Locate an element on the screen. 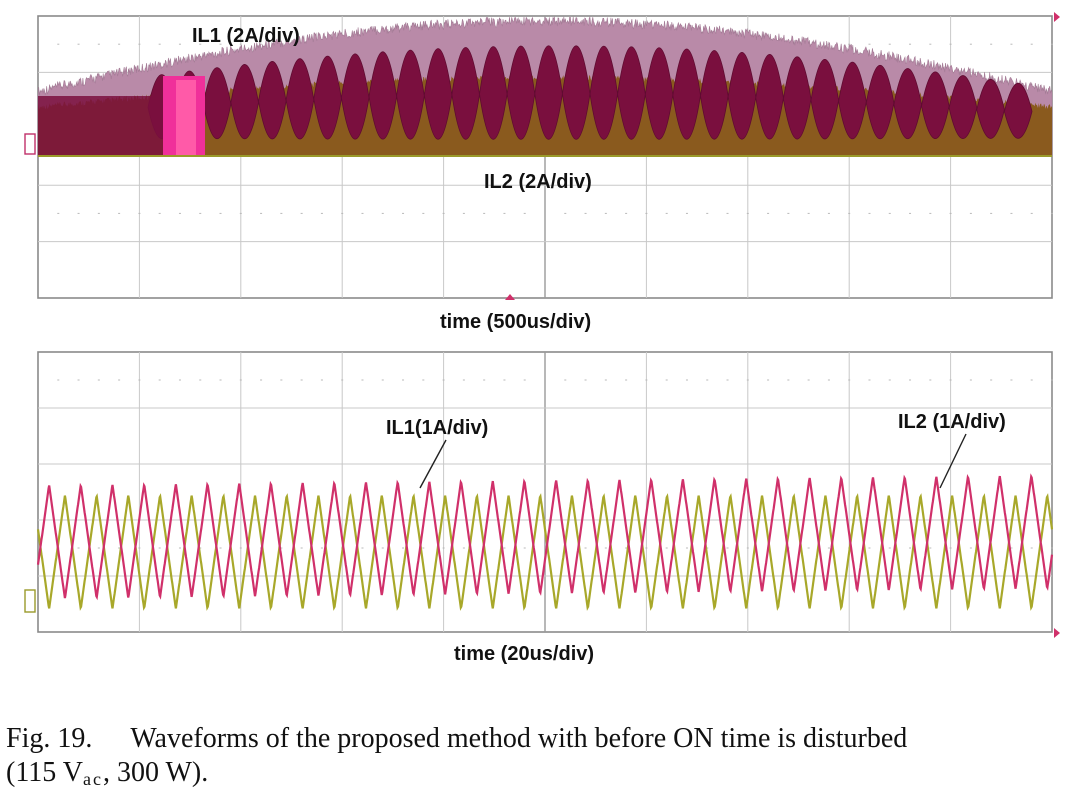 The width and height of the screenshot is (1080, 803). caption-line-2: (115 Vac, 300 W). is located at coordinates (541, 776).